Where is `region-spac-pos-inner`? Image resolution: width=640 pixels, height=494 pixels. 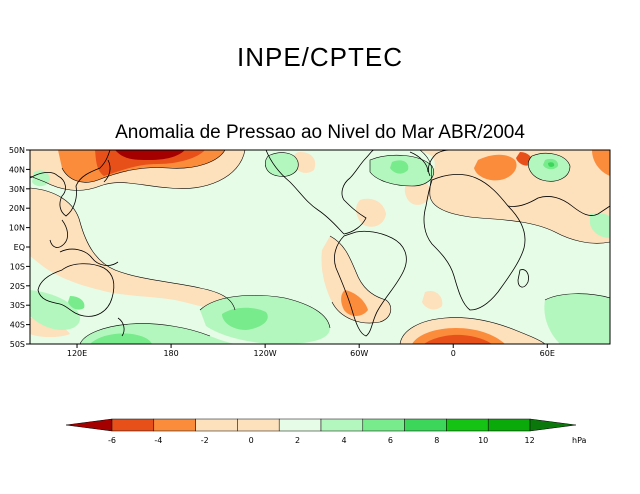 region-spac-pos-inner is located at coordinates (245, 318).